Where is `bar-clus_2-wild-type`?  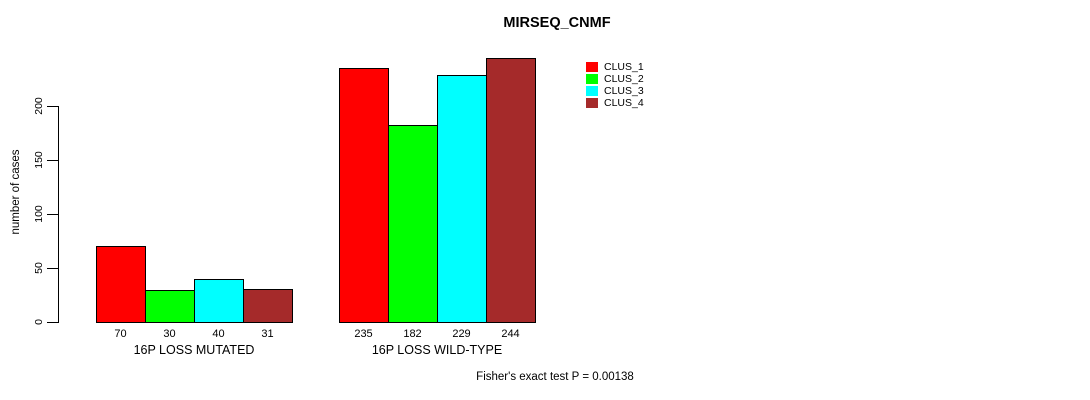 bar-clus_2-wild-type is located at coordinates (413, 224).